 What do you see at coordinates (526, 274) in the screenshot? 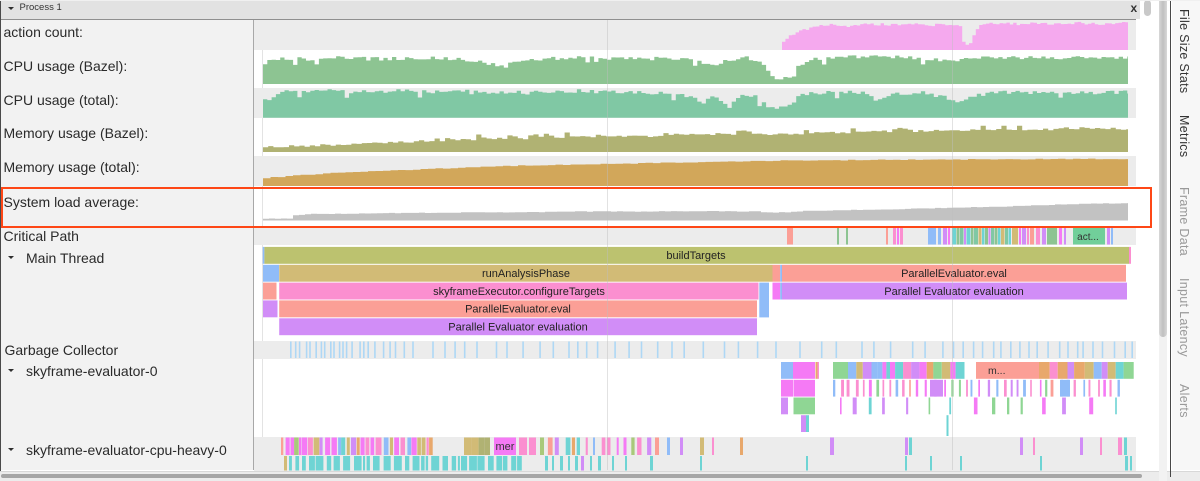
I see `svg-text: runAnalysisPhase` at bounding box center [526, 274].